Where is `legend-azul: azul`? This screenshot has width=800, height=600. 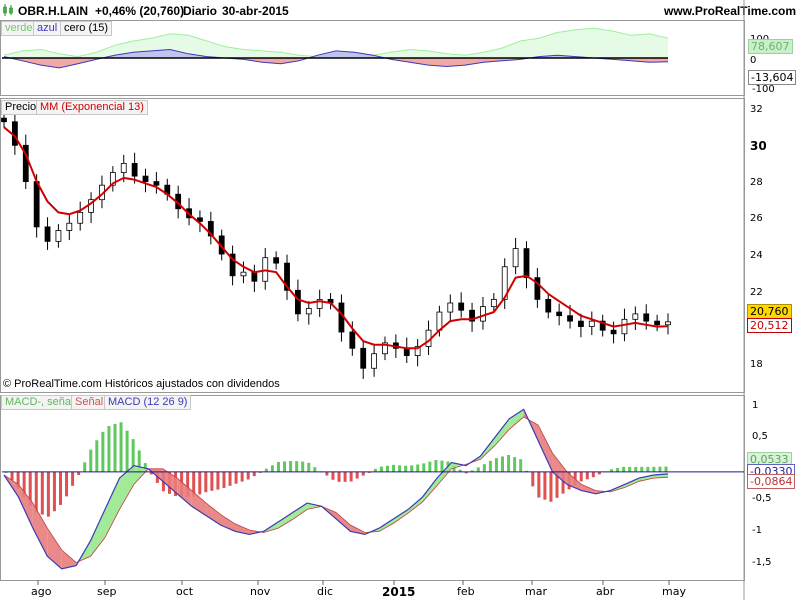 legend-azul: azul is located at coordinates (47, 28).